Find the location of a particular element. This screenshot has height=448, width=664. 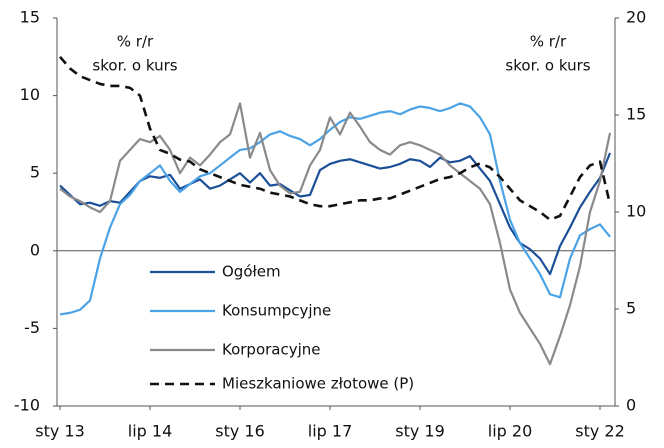

y-label: % r/r is located at coordinates (135, 42).